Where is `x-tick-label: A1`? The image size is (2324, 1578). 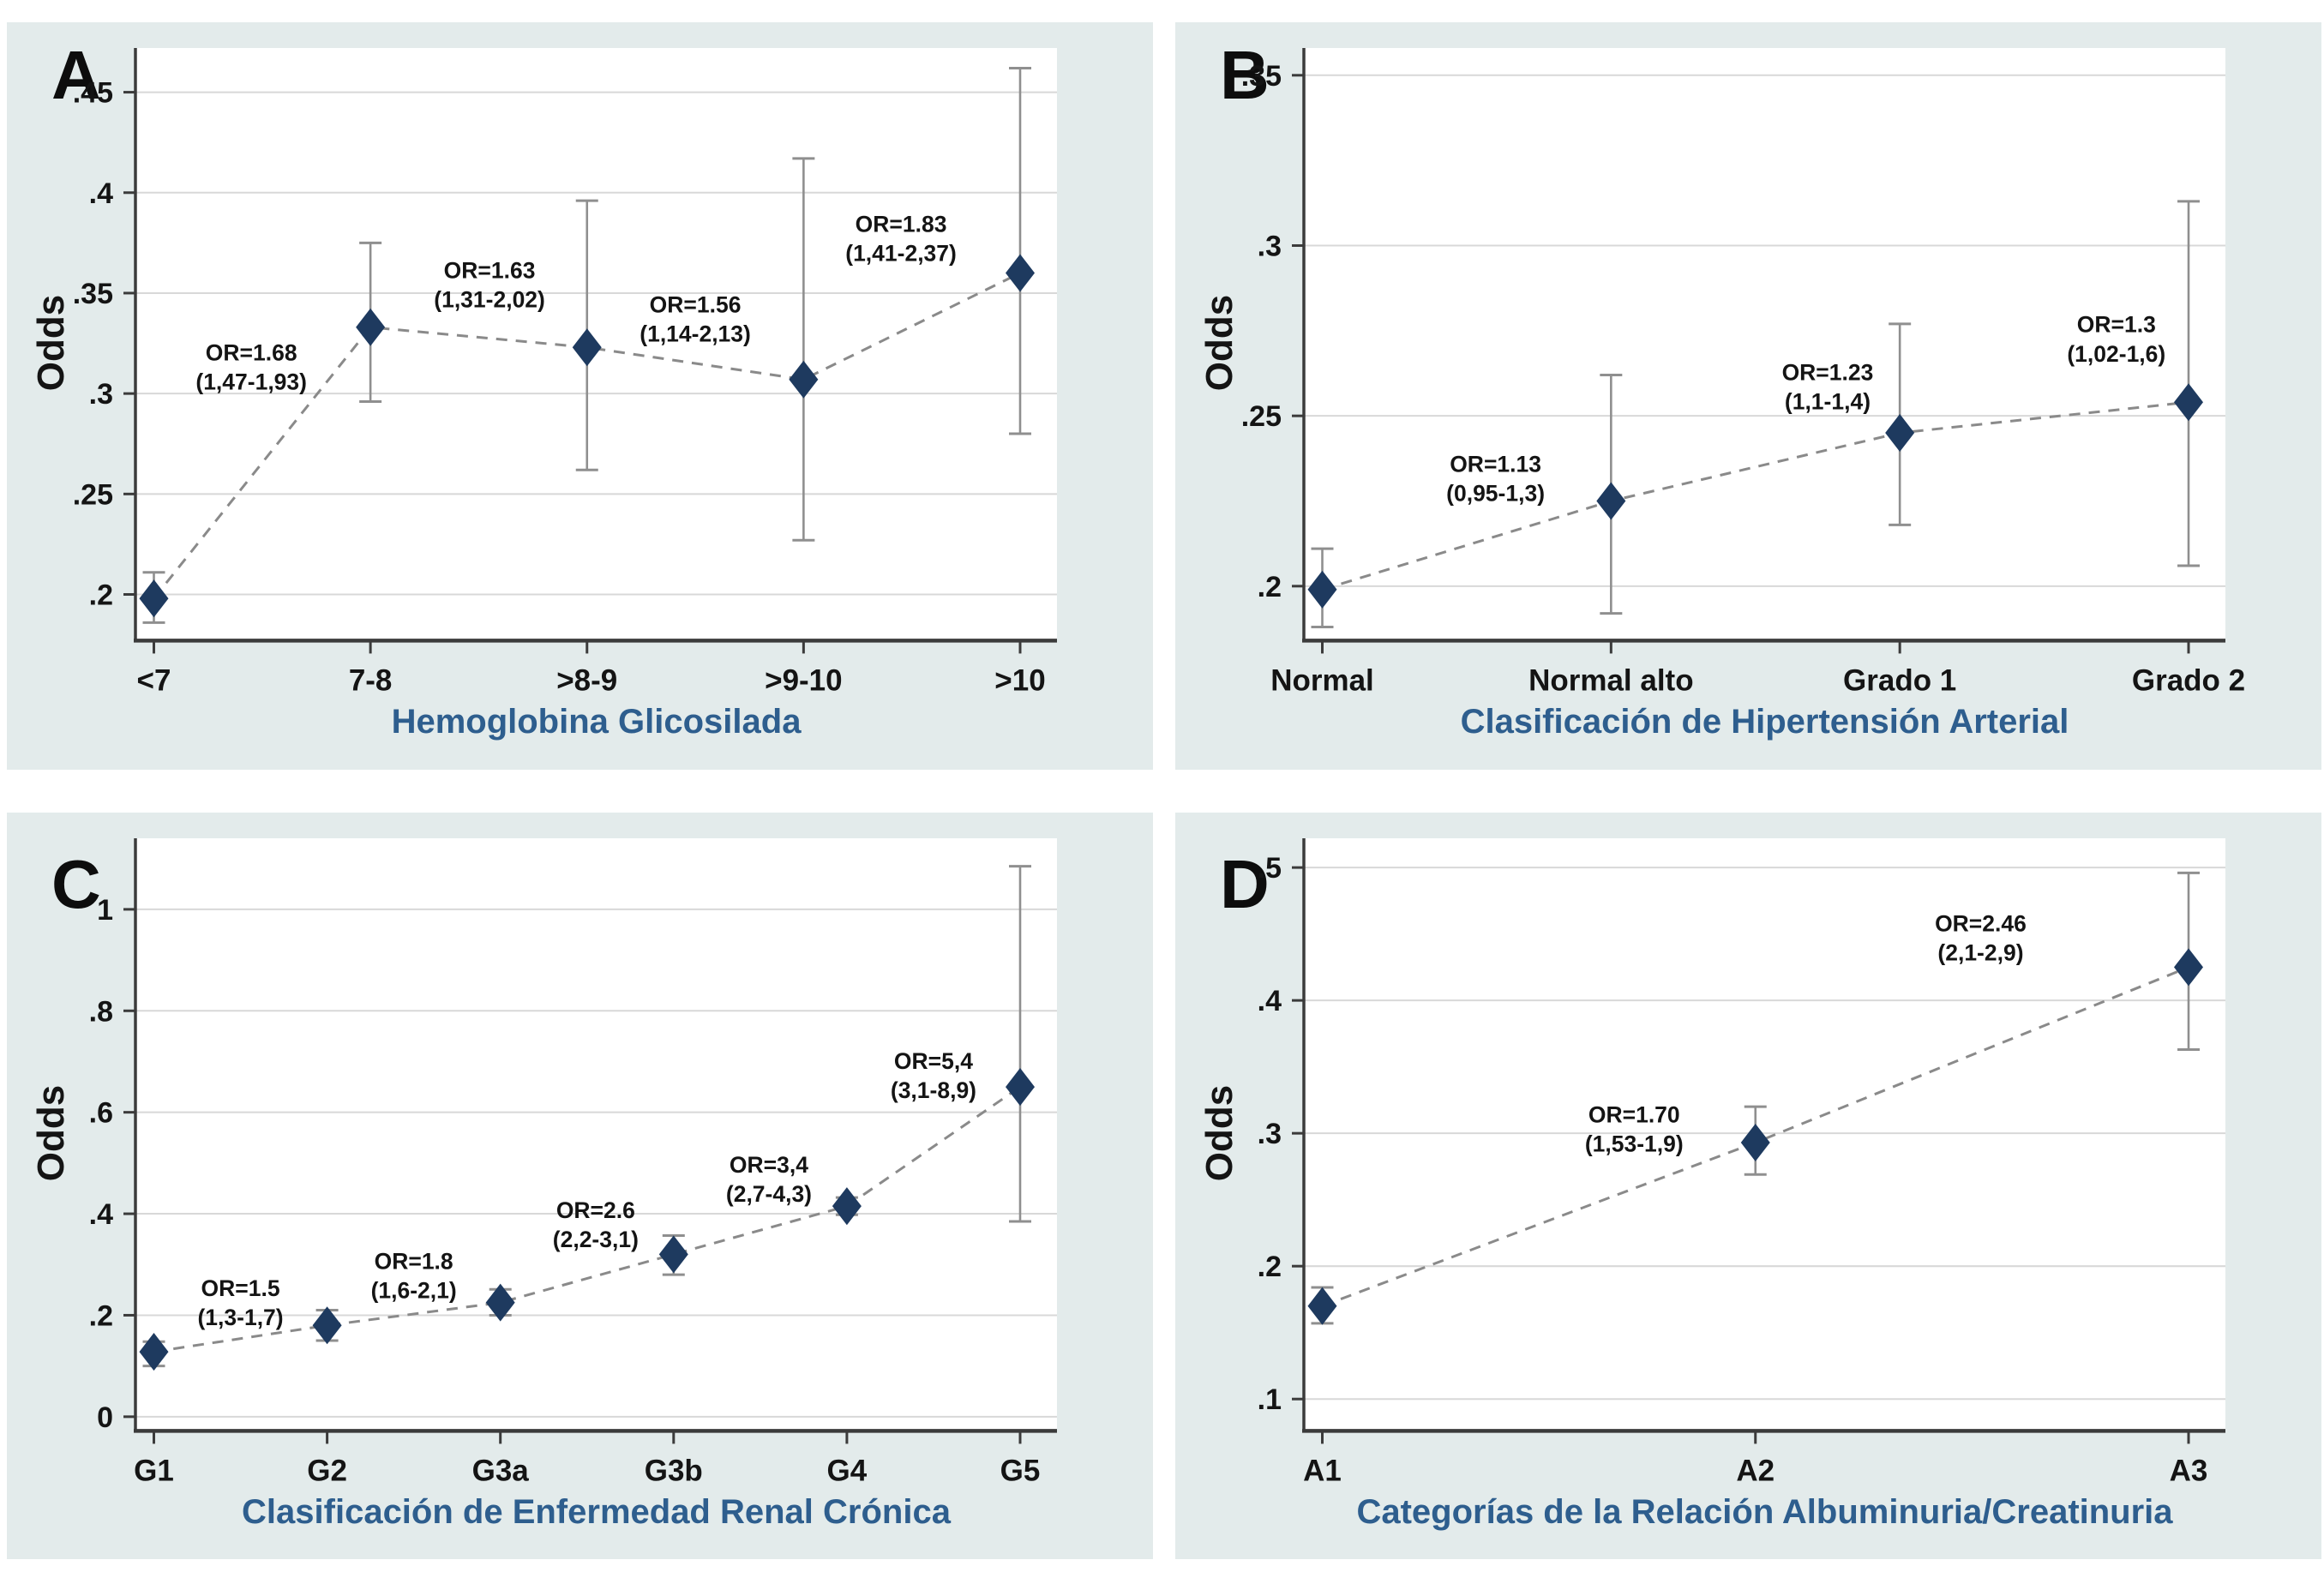
x-tick-label: A1 is located at coordinates (1323, 1470).